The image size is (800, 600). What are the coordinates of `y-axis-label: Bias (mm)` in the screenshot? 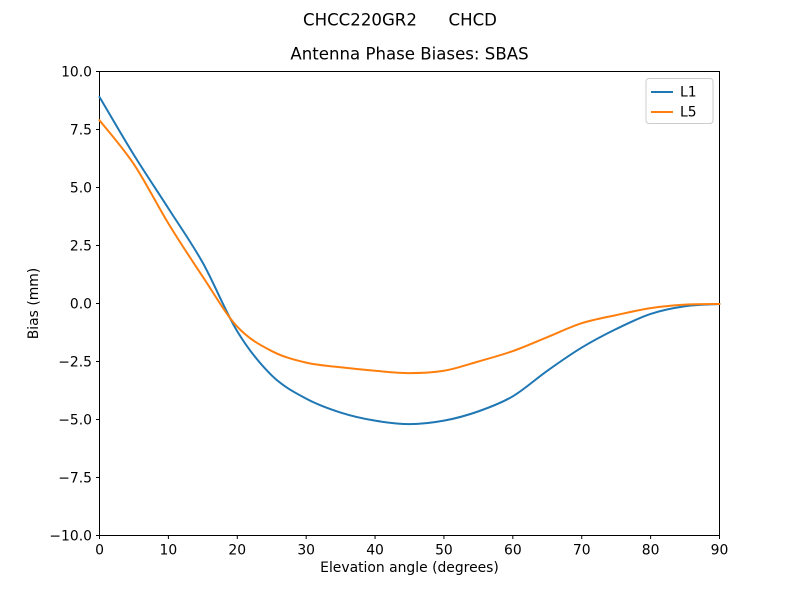 It's located at (34, 303).